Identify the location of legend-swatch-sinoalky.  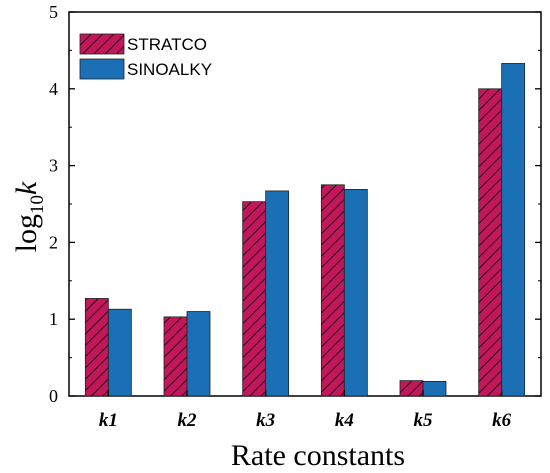
(102, 69).